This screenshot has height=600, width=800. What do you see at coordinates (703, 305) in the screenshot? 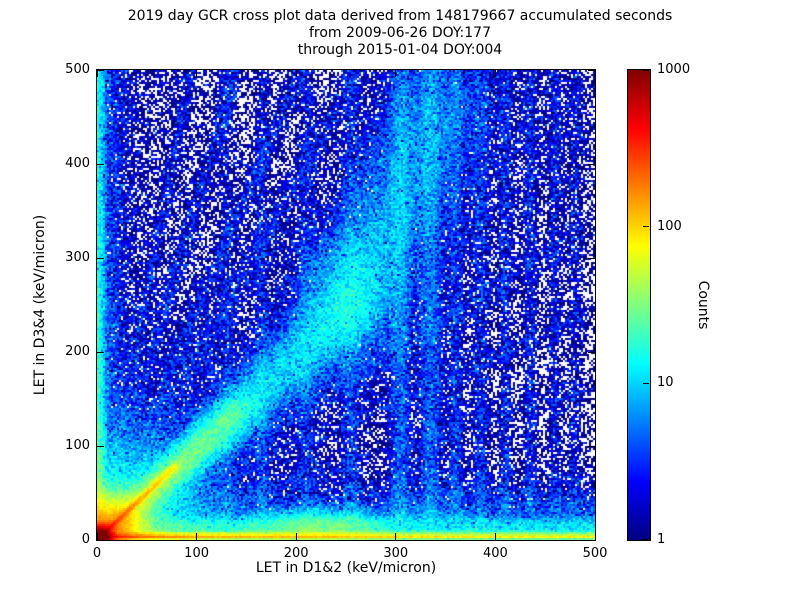
I see `colorbar-label: Counts` at bounding box center [703, 305].